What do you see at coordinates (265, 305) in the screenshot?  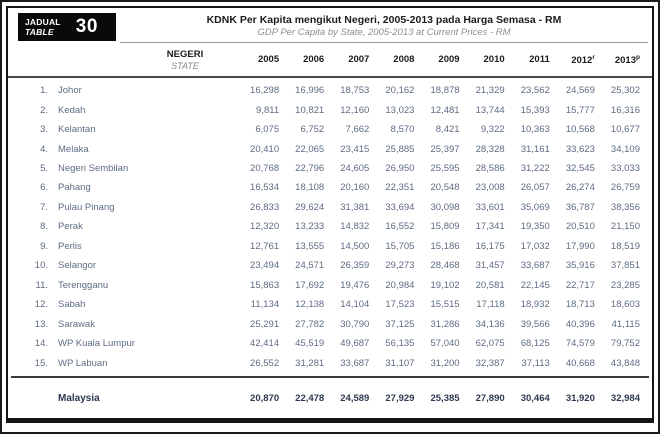 I see `value-cell: 11,134` at bounding box center [265, 305].